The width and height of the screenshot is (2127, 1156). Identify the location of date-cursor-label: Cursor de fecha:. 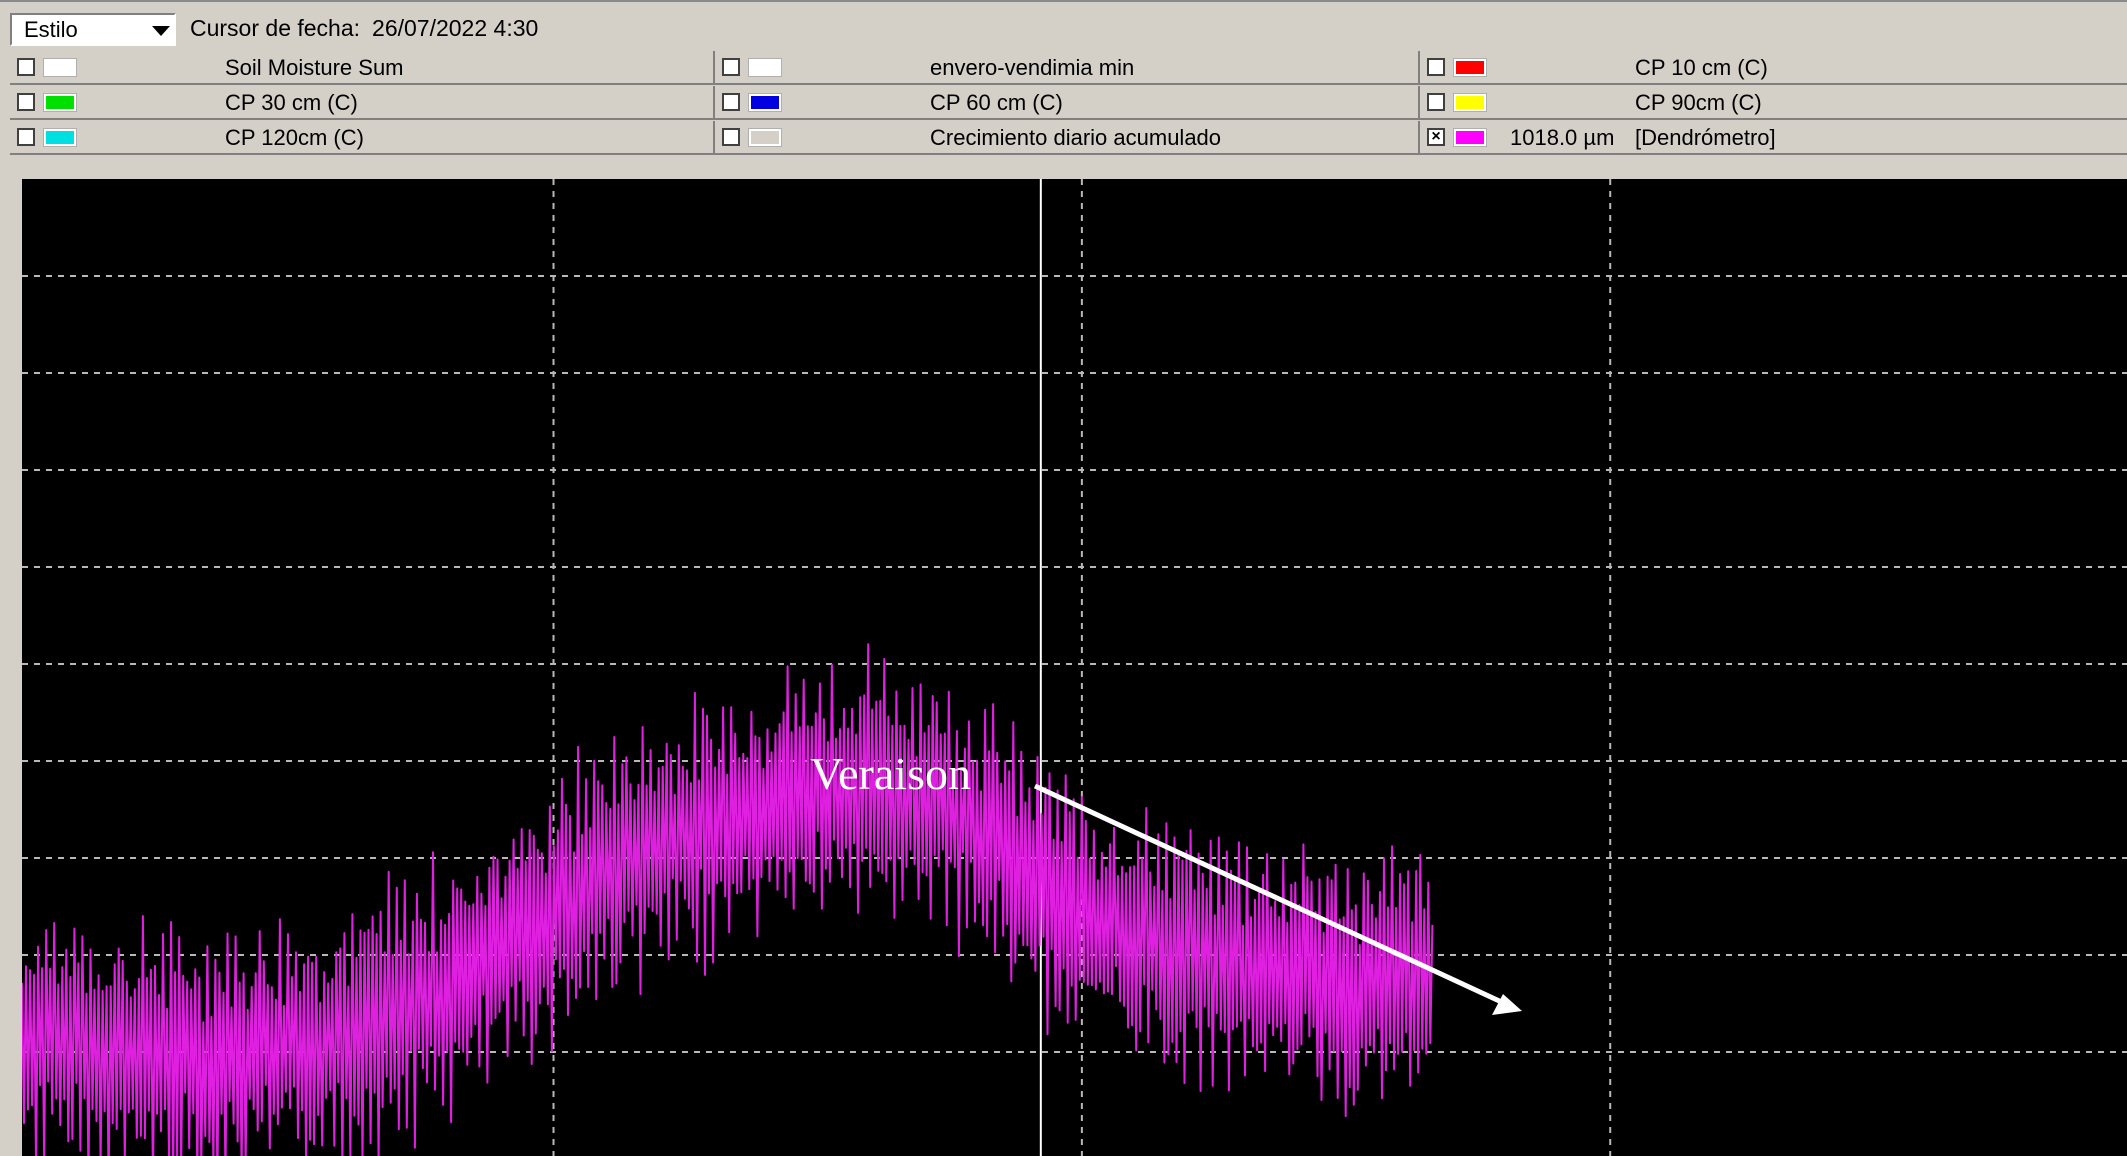
(275, 28).